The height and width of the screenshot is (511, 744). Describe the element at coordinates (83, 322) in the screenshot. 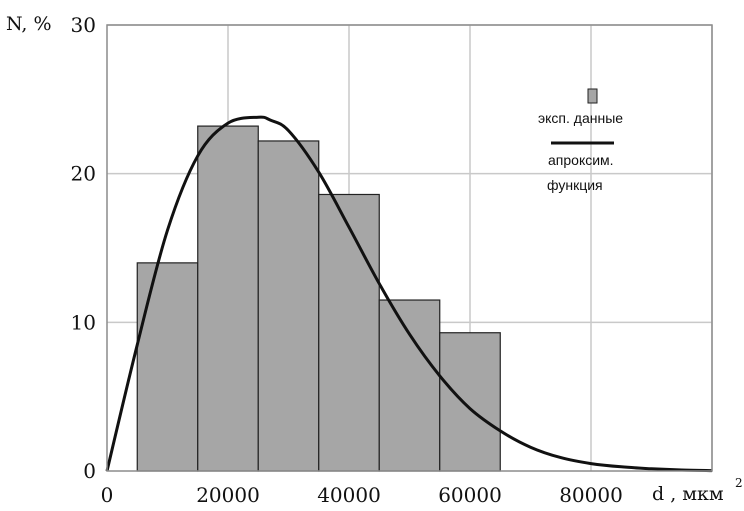

I see `y-tick-label: 10` at that location.